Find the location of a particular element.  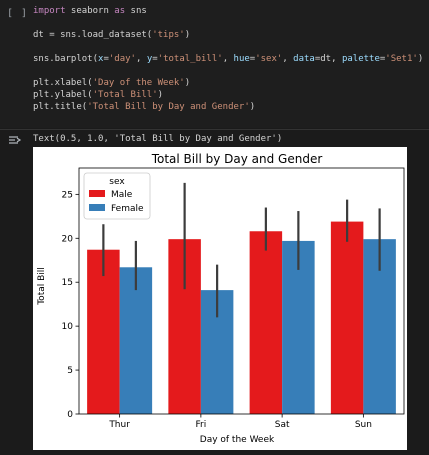

code-token: 'day' is located at coordinates (122, 59).